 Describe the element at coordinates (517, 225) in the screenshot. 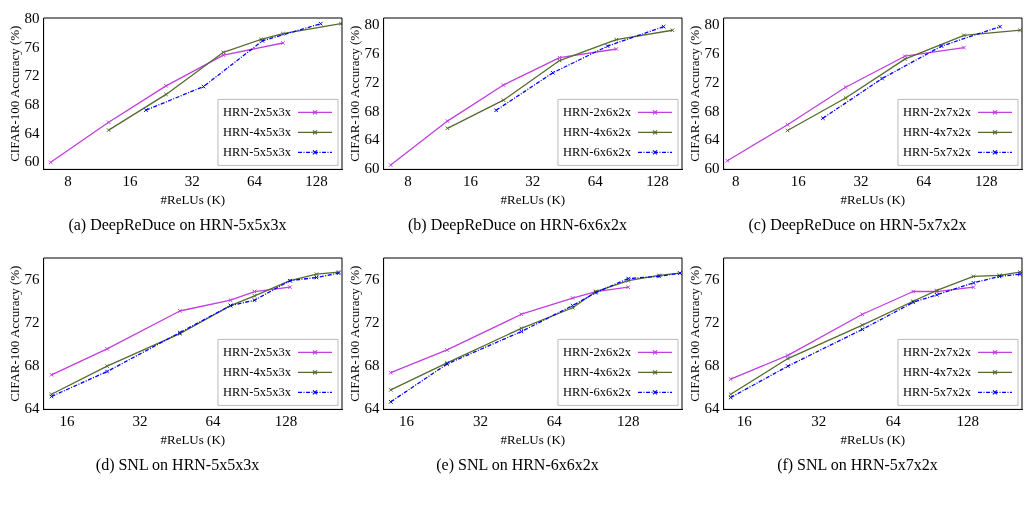

I see `text: (b) DeepReDuce on HRN-6x6x2x` at that location.